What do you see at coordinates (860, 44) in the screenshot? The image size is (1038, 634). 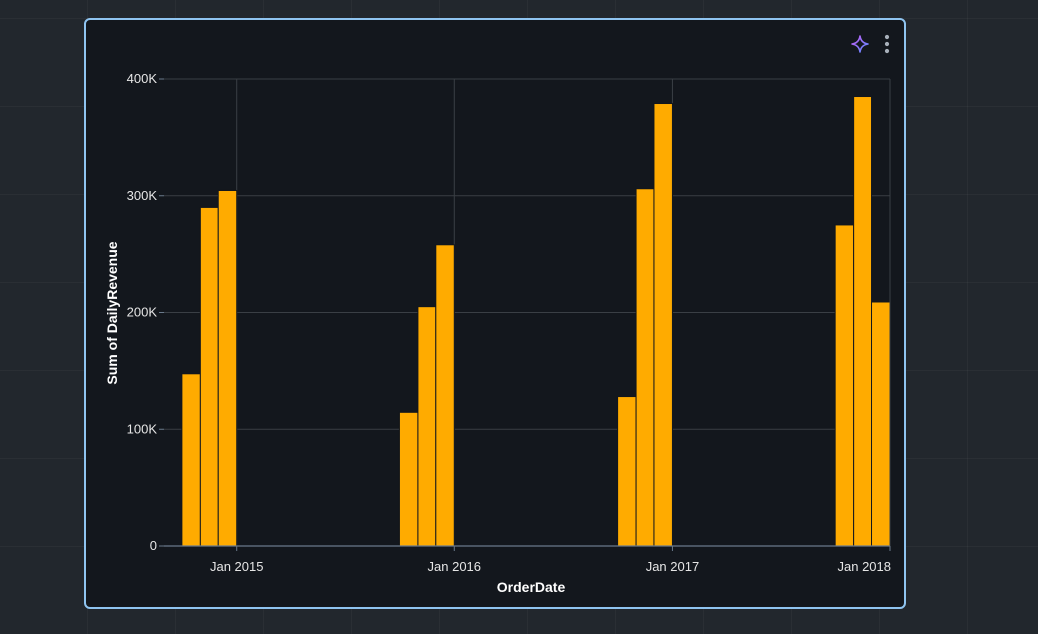 I see `sparkle-icon` at bounding box center [860, 44].